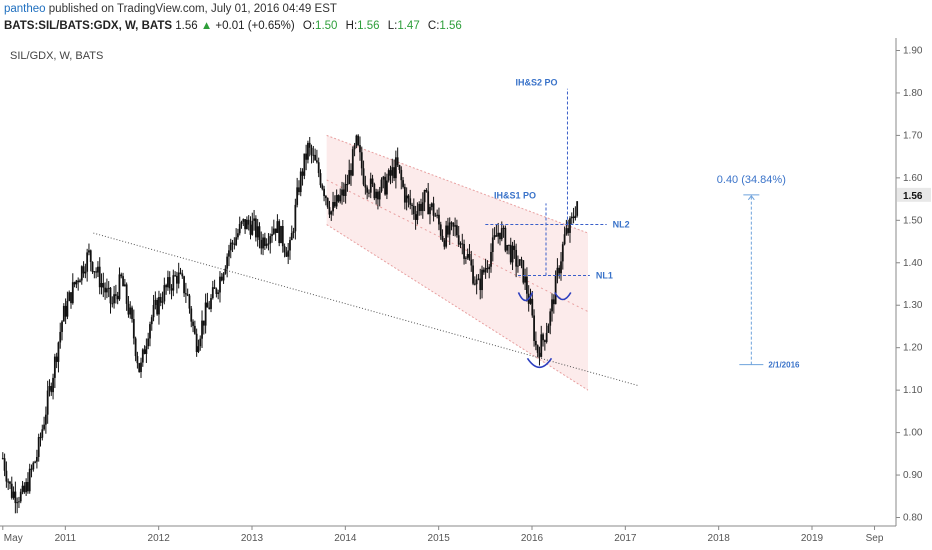 This screenshot has height=550, width=932. I want to click on price-tick-label: 1.60, so click(913, 178).